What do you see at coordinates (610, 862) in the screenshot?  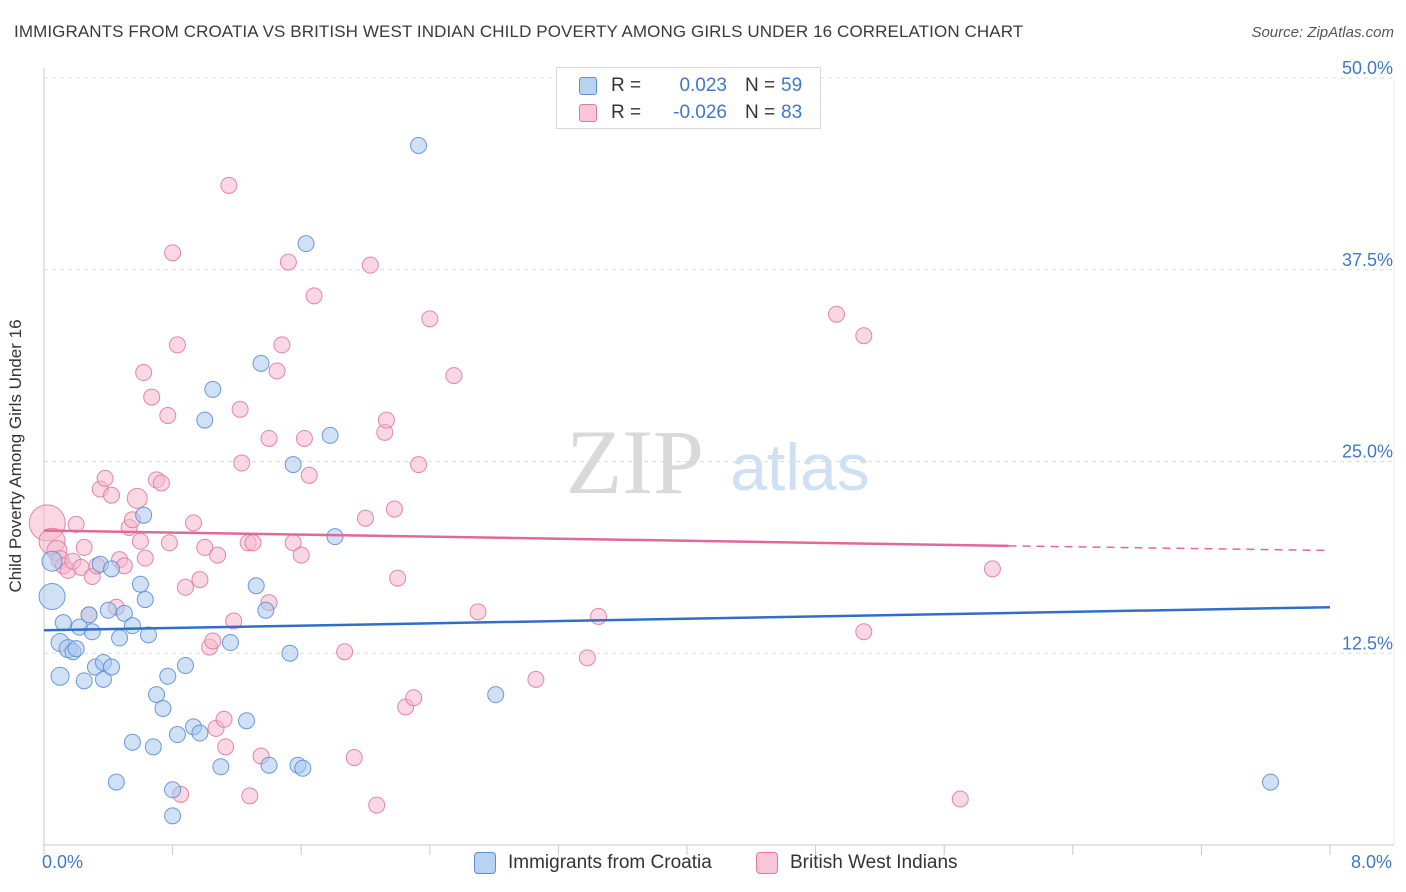 I see `legend-label-croatia: Immigrants from Croatia` at bounding box center [610, 862].